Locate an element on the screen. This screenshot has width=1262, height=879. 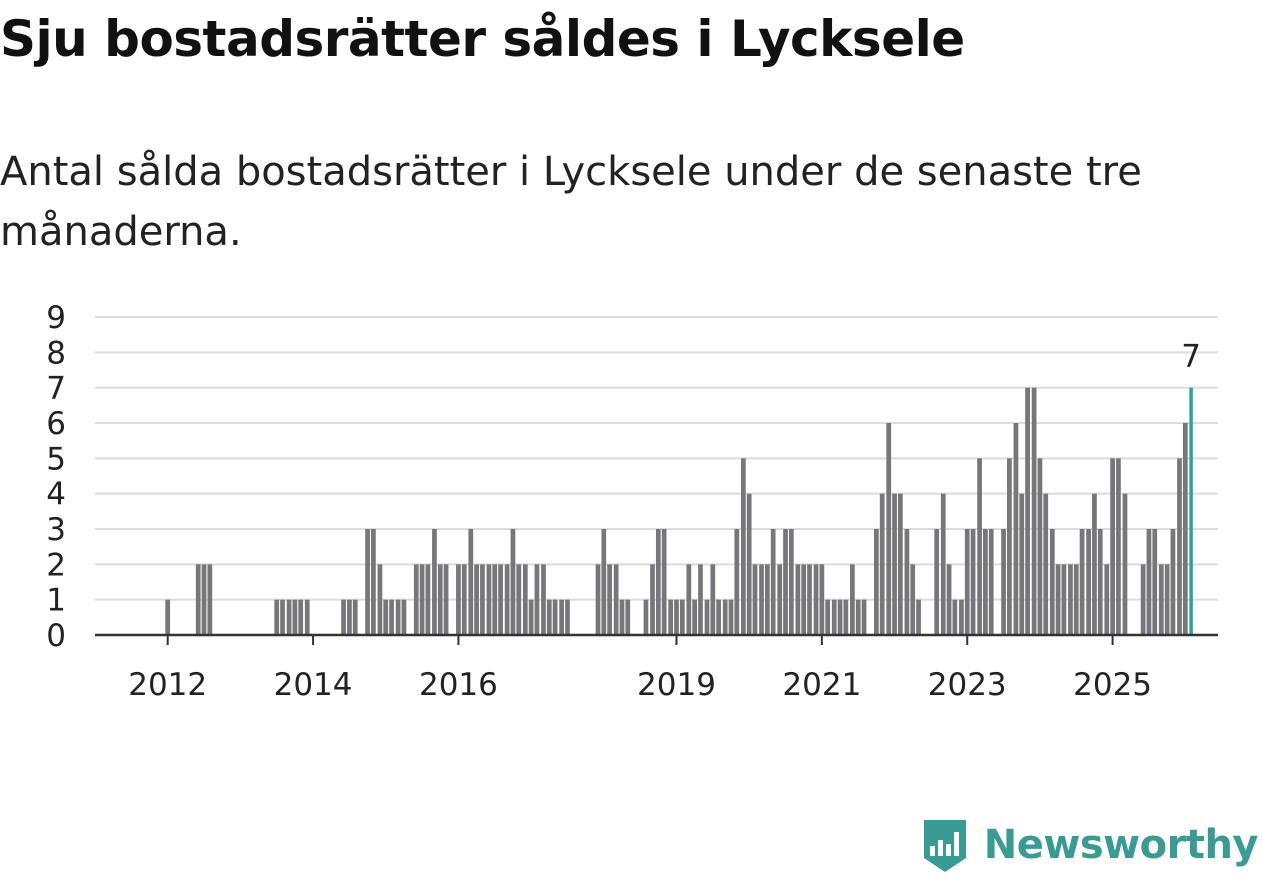
x-tick-label: 2014 is located at coordinates (313, 685).